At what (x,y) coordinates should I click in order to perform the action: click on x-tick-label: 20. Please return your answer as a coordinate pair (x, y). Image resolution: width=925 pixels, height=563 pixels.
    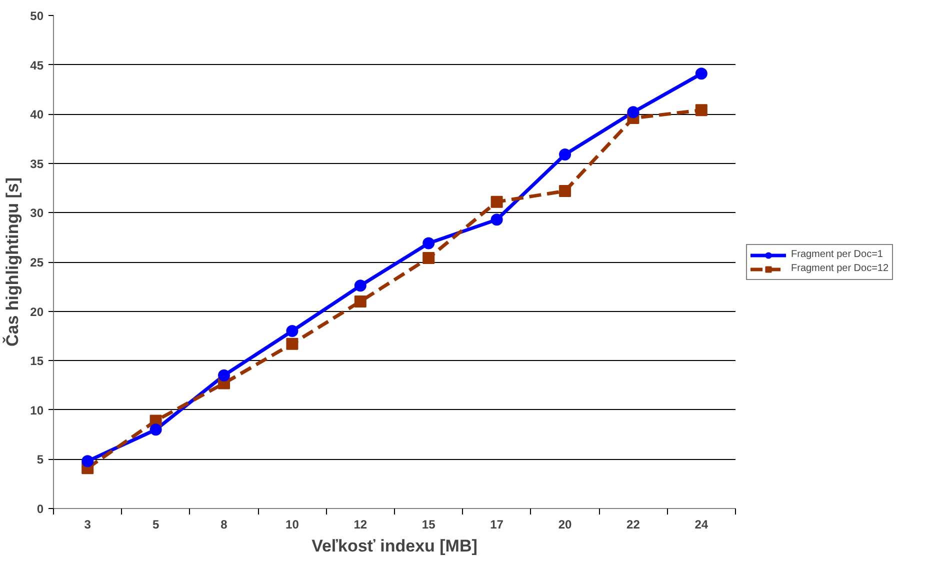
    Looking at the image, I should click on (565, 525).